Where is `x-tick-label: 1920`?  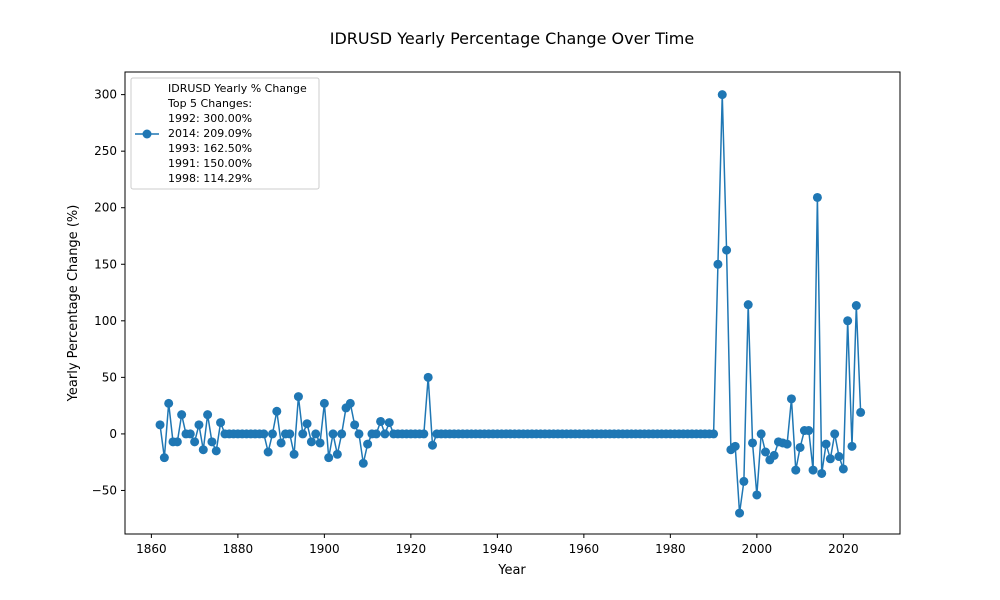
x-tick-label: 1920 is located at coordinates (411, 549).